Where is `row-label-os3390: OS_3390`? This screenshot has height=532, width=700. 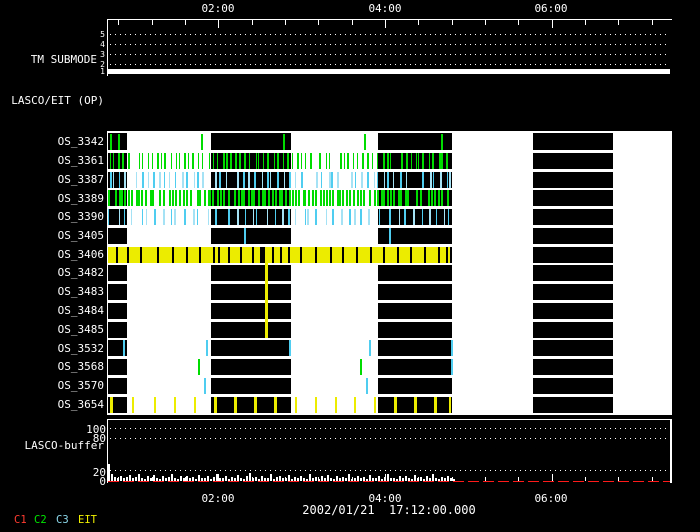
row-label-os3390: OS_3390 is located at coordinates (80, 216).